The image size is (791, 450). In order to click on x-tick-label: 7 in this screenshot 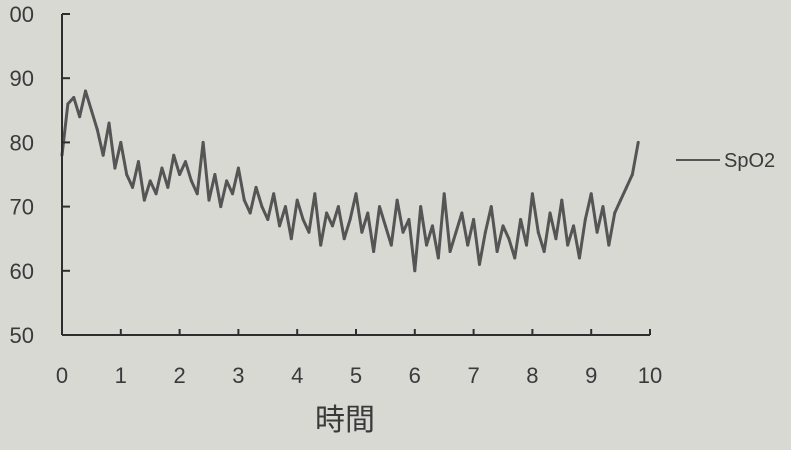, I will do `click(473, 375)`.